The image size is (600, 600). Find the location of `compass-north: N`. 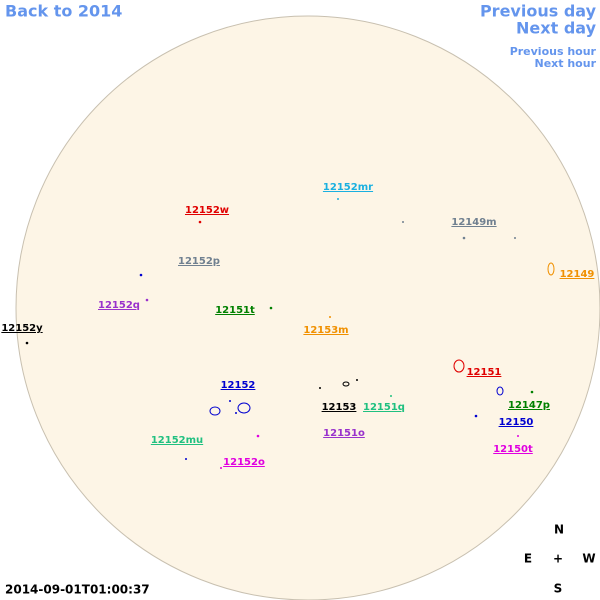

compass-north: N is located at coordinates (559, 530).